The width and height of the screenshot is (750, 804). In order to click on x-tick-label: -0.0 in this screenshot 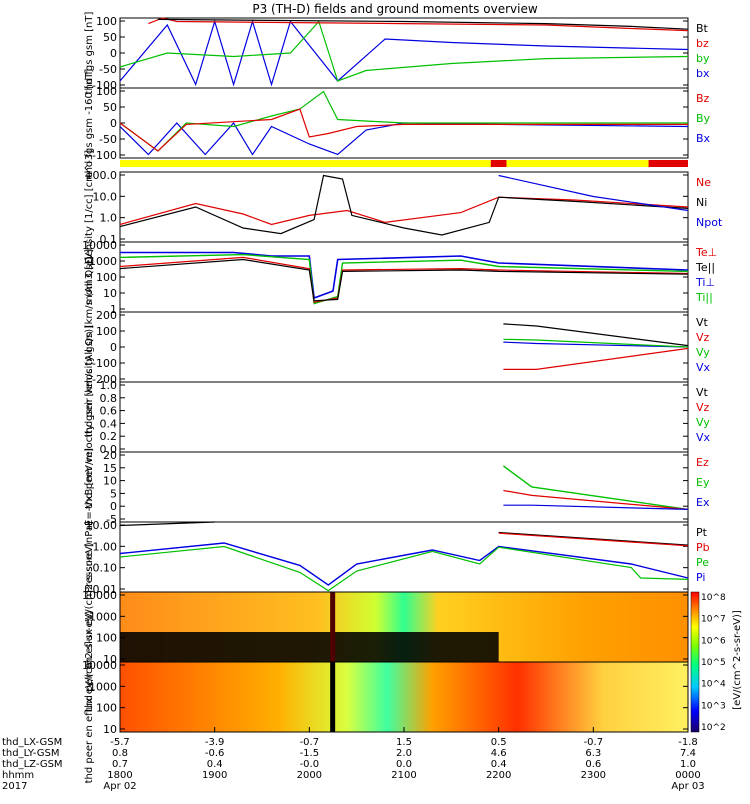, I will do `click(310, 764)`.